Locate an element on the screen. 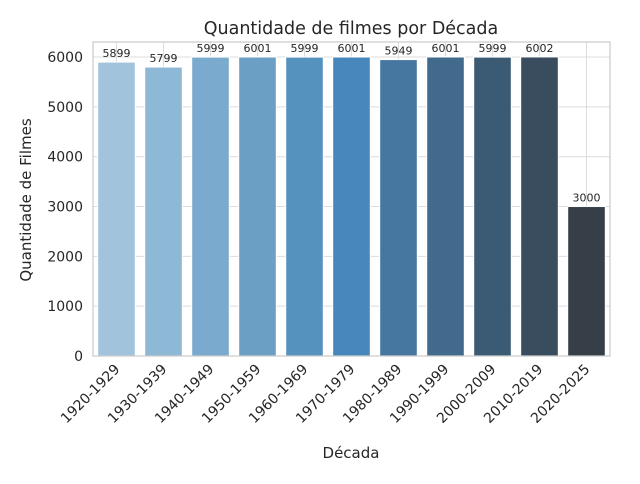 This screenshot has width=640, height=484. y-axis-label: Quantidade de Filmes is located at coordinates (26, 200).